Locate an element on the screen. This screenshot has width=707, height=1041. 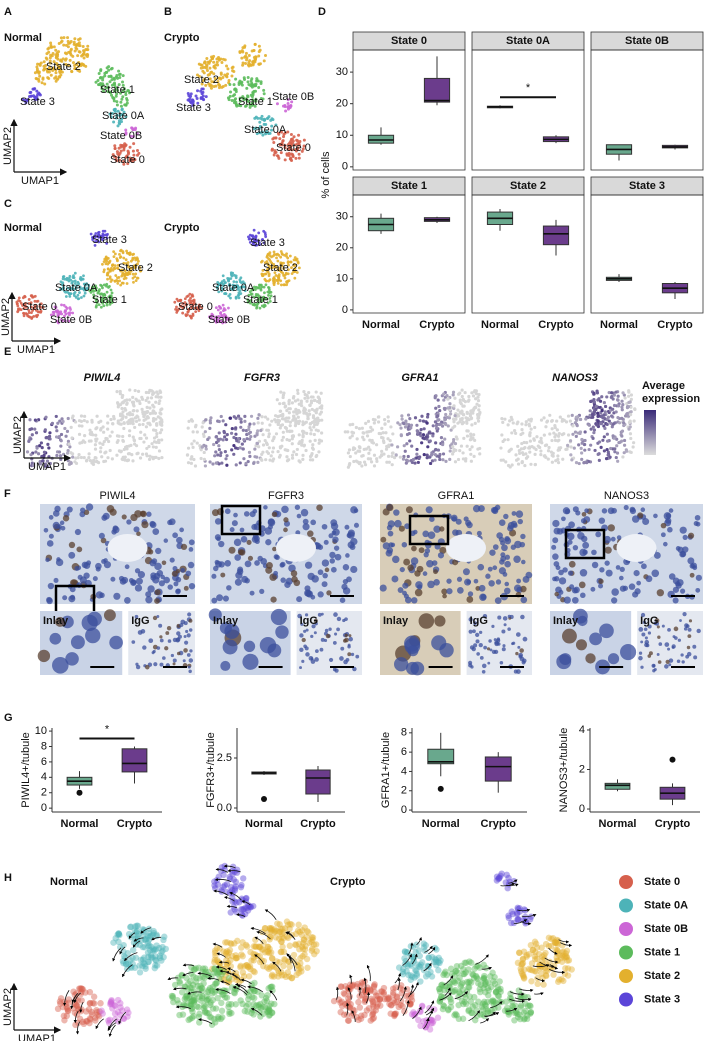
panel-label: C is located at coordinates (8, 204).